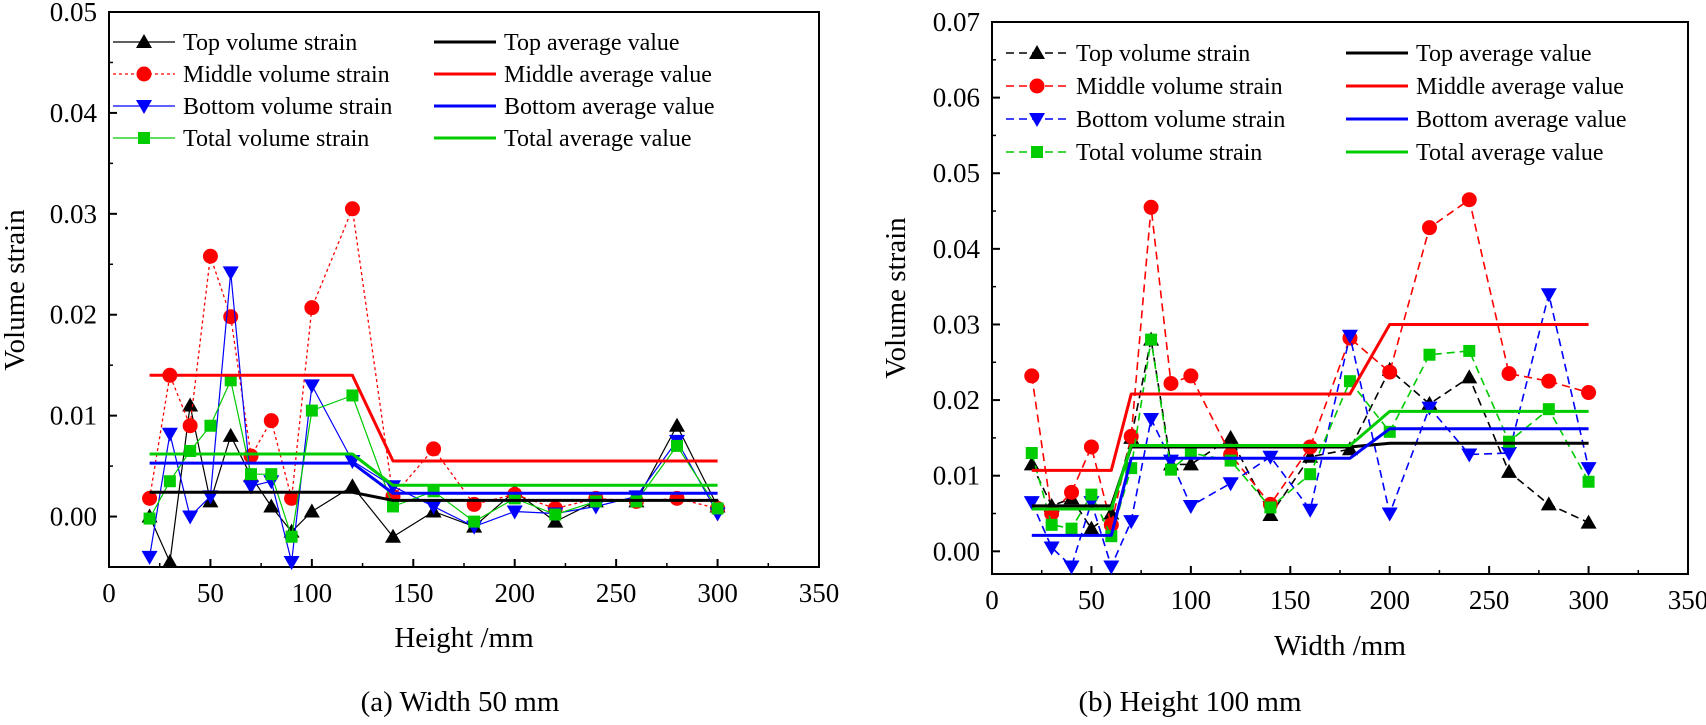 The height and width of the screenshot is (725, 1706). What do you see at coordinates (1510, 153) in the screenshot?
I see `legend-label-b-total-average-value: Total average value` at bounding box center [1510, 153].